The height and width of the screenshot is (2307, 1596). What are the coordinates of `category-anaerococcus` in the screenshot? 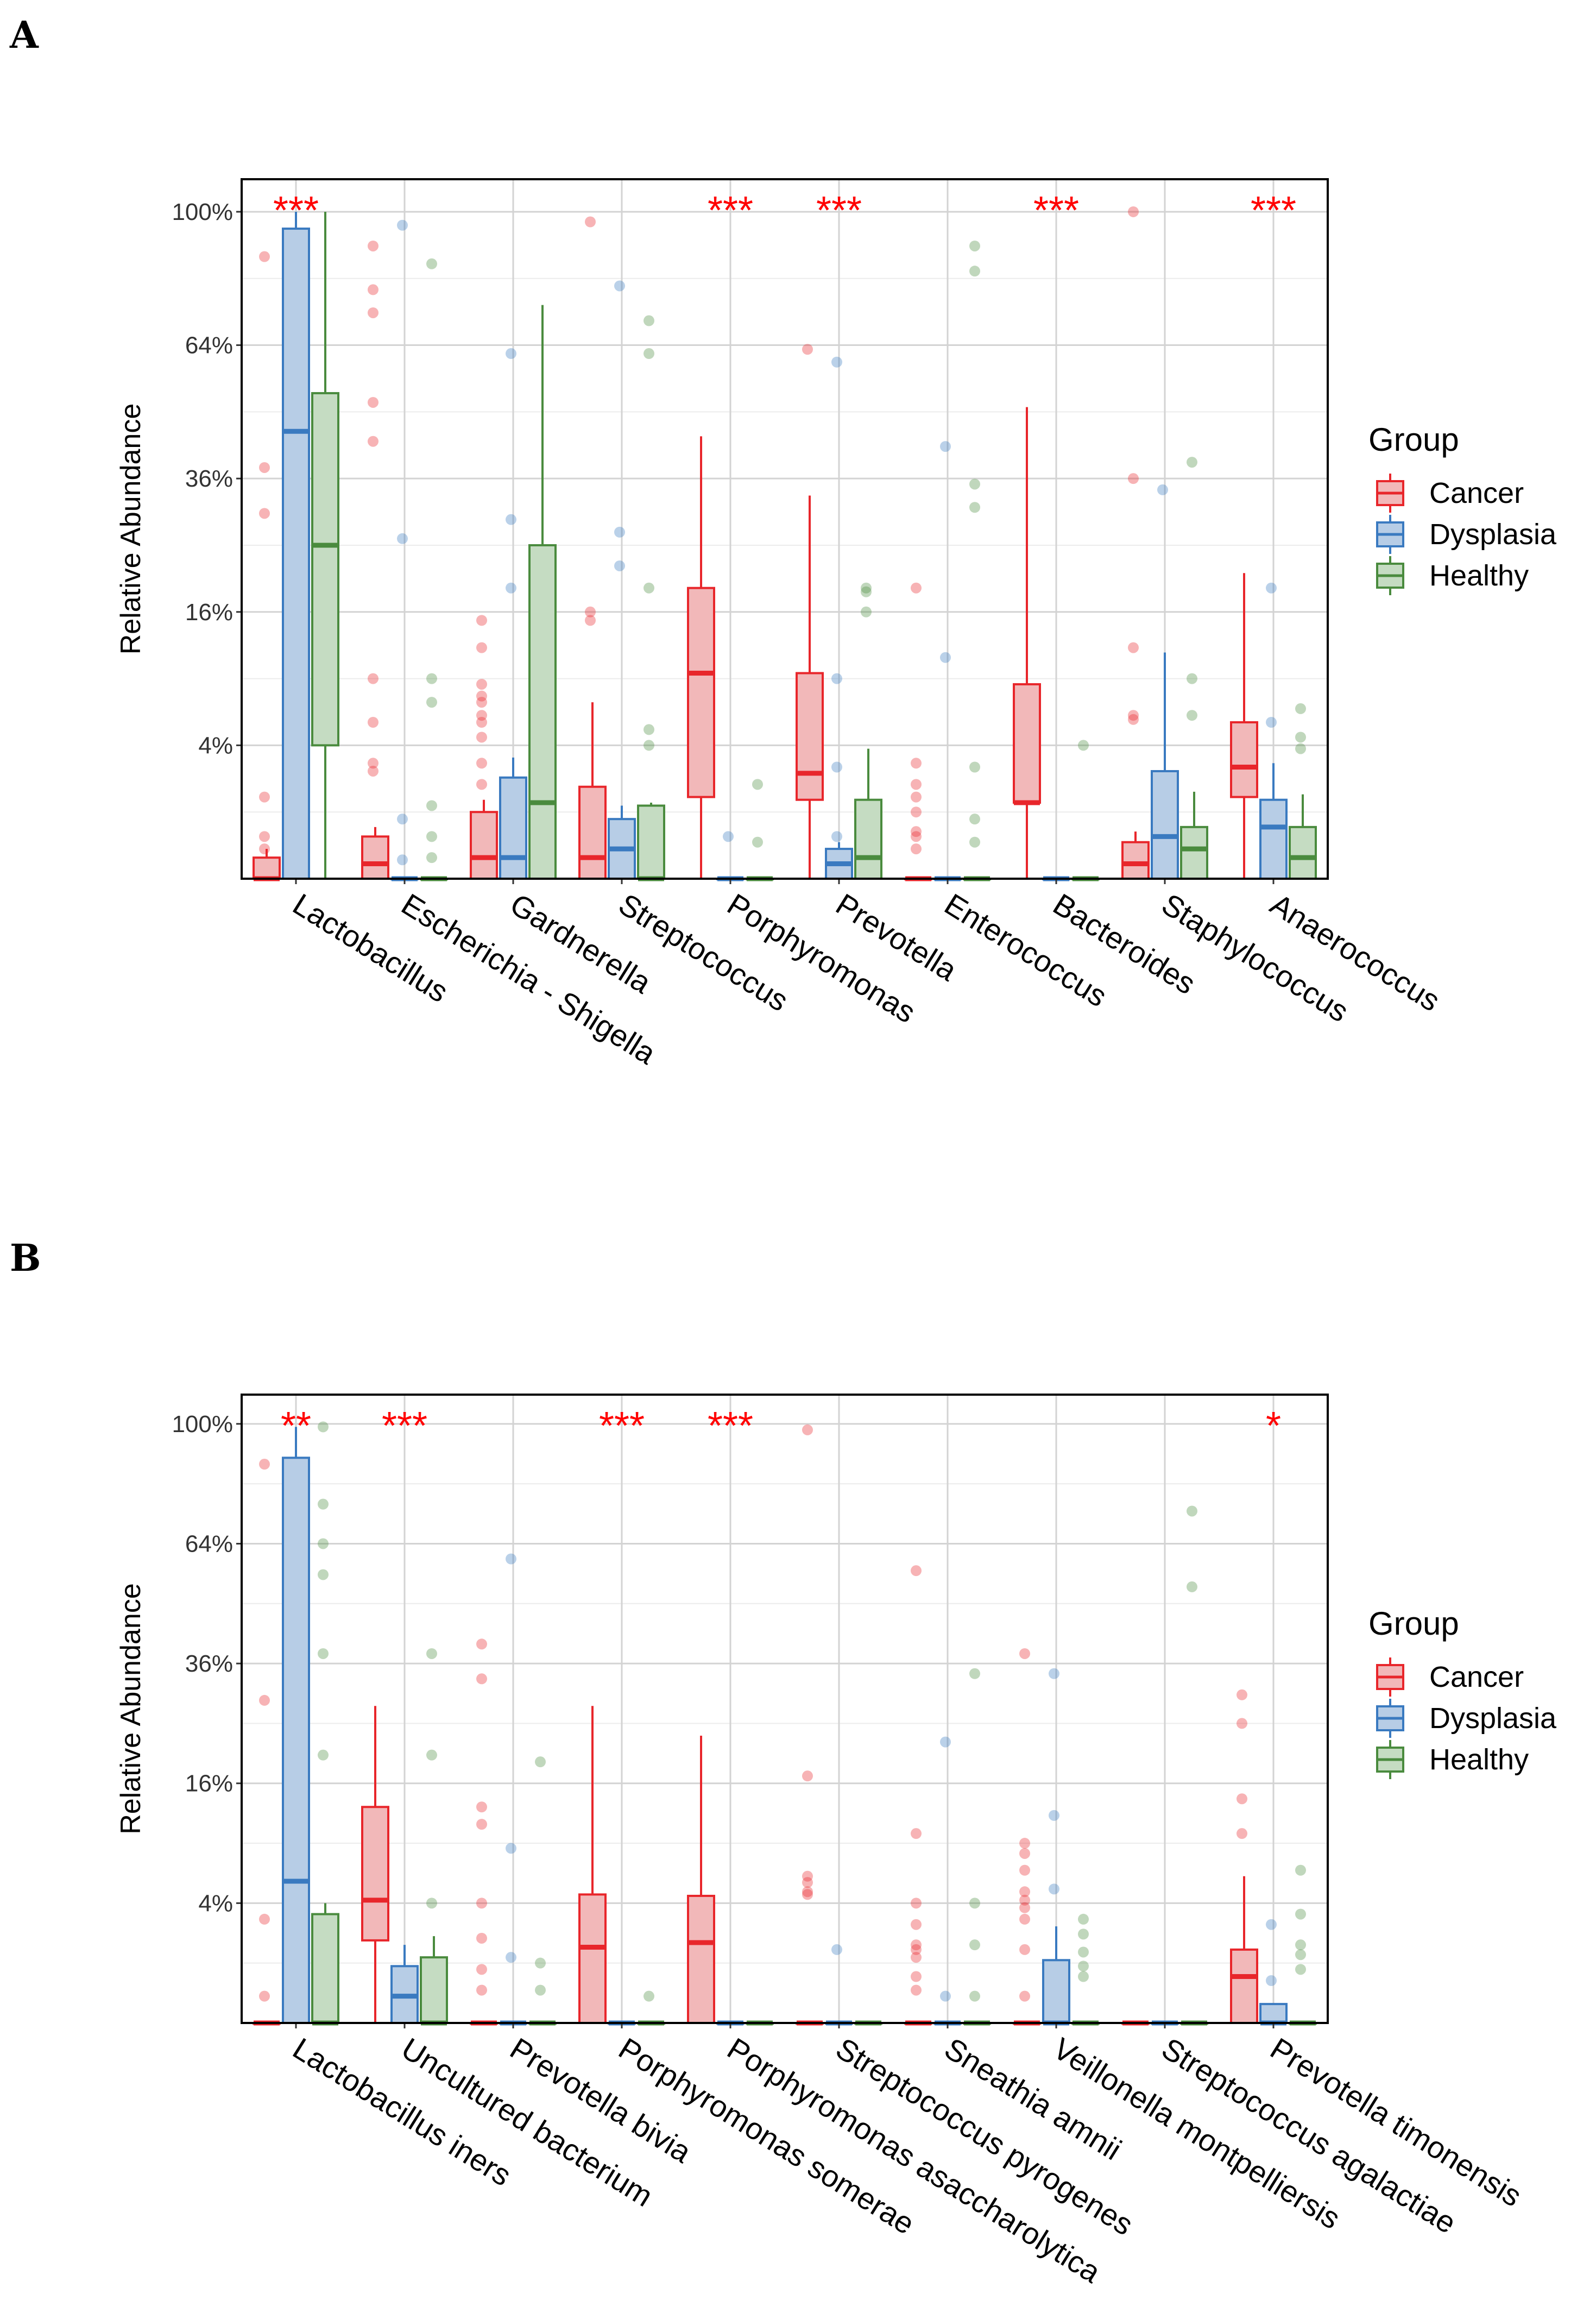 It's located at (1273, 727).